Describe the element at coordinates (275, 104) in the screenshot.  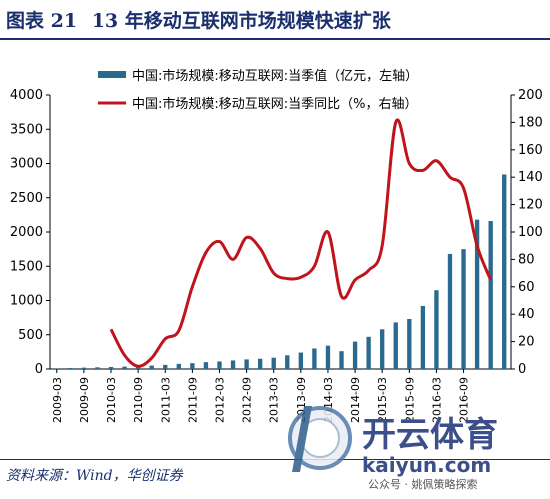
I see `legend-line-label: 中国:市场规模:移动互联网:当季同比（%，右轴）` at that location.